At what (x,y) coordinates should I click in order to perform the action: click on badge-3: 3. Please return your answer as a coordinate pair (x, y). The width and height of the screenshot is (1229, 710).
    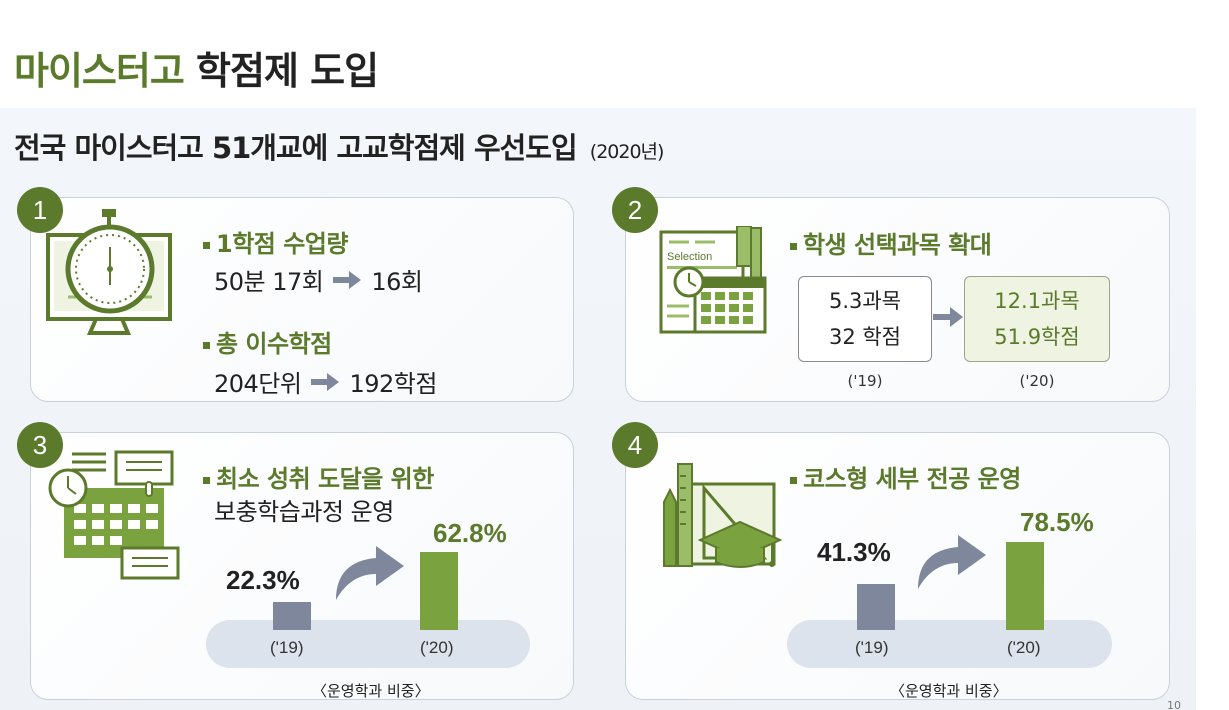
    Looking at the image, I should click on (40, 445).